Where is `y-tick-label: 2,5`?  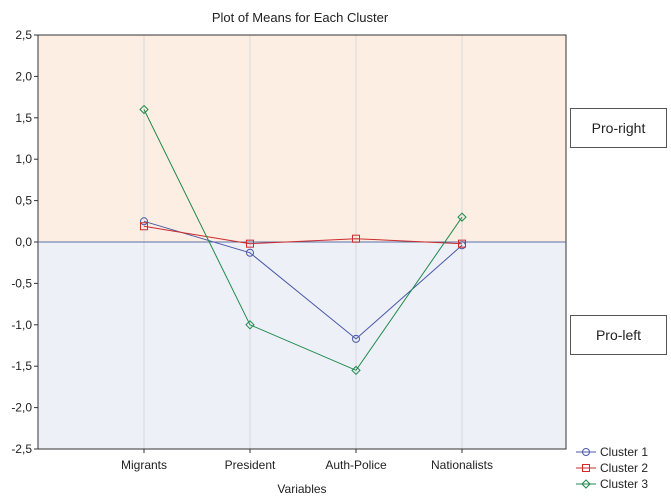 y-tick-label: 2,5 is located at coordinates (23, 35).